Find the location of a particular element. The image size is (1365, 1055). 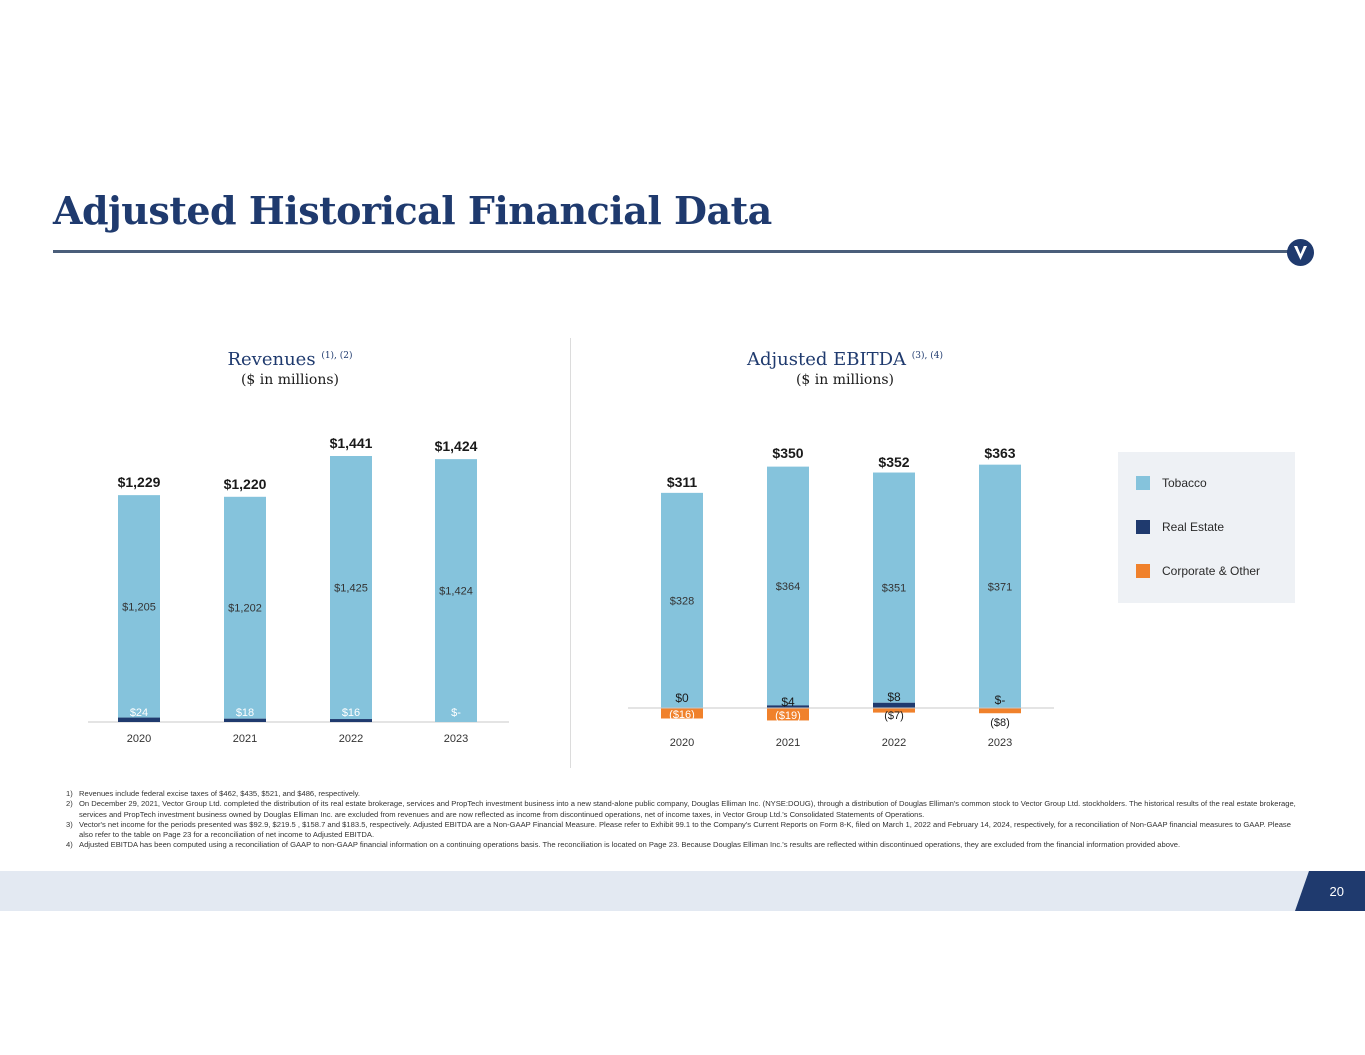

ebitda-label-tobacco-2021: $364 is located at coordinates (788, 587).